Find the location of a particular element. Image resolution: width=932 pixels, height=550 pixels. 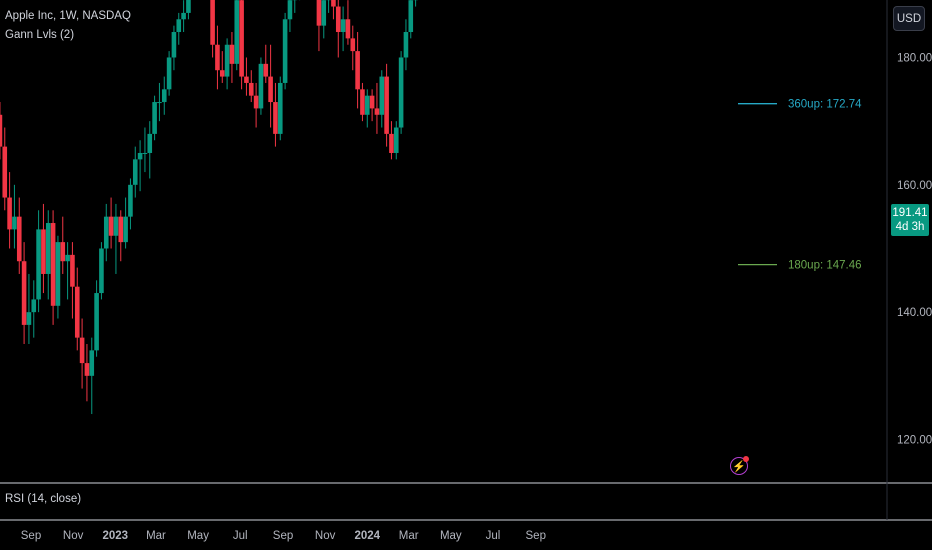

notification-dot is located at coordinates (746, 459).